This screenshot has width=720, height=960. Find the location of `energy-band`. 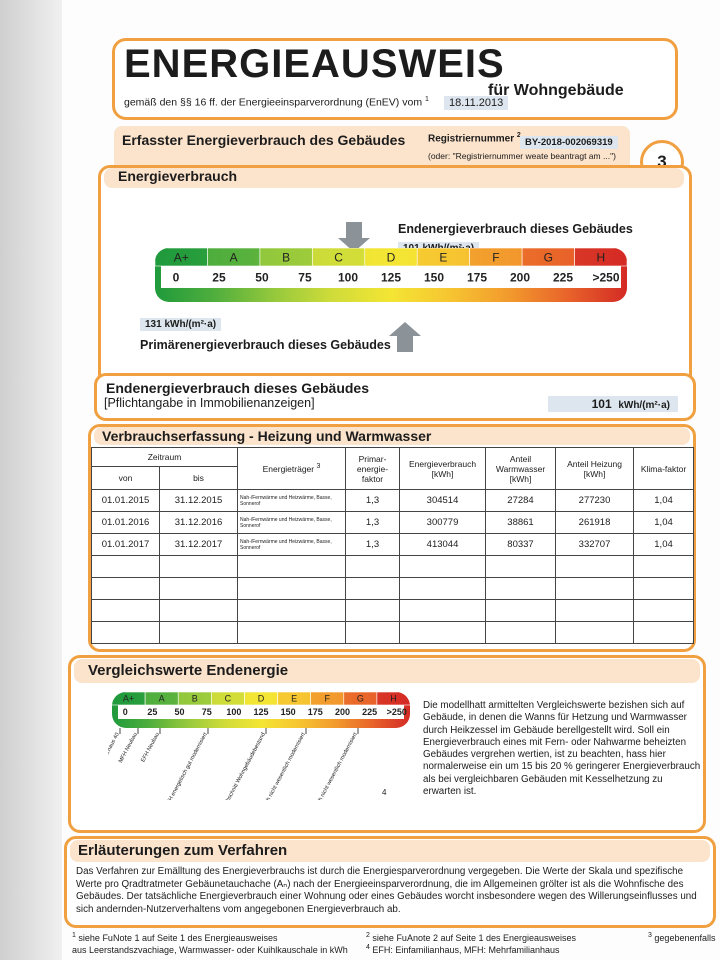

energy-band is located at coordinates (394, 178).